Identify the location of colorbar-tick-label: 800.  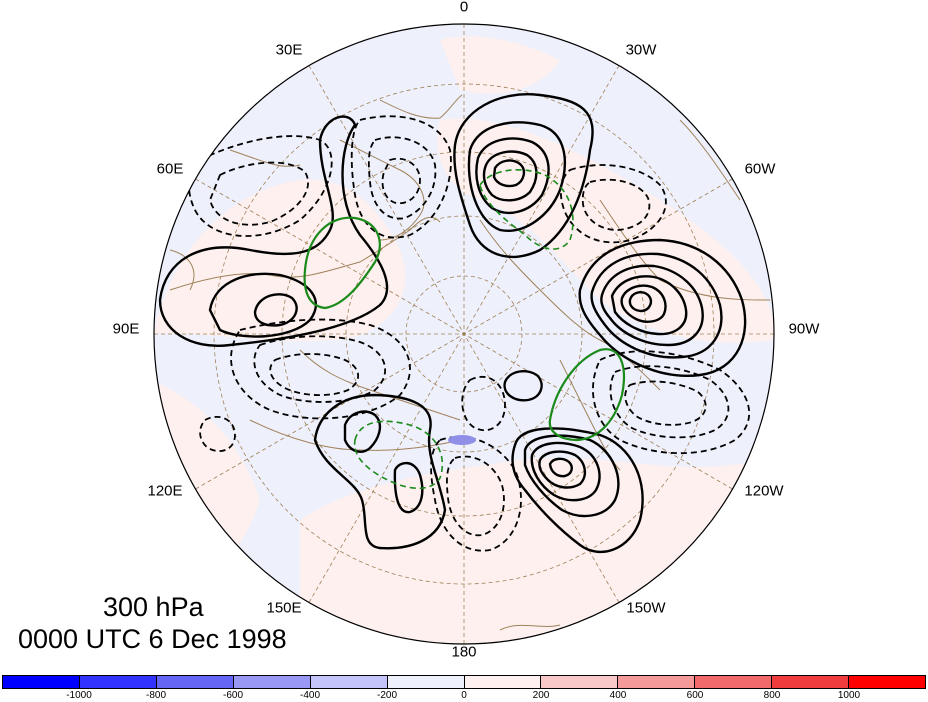
(772, 695).